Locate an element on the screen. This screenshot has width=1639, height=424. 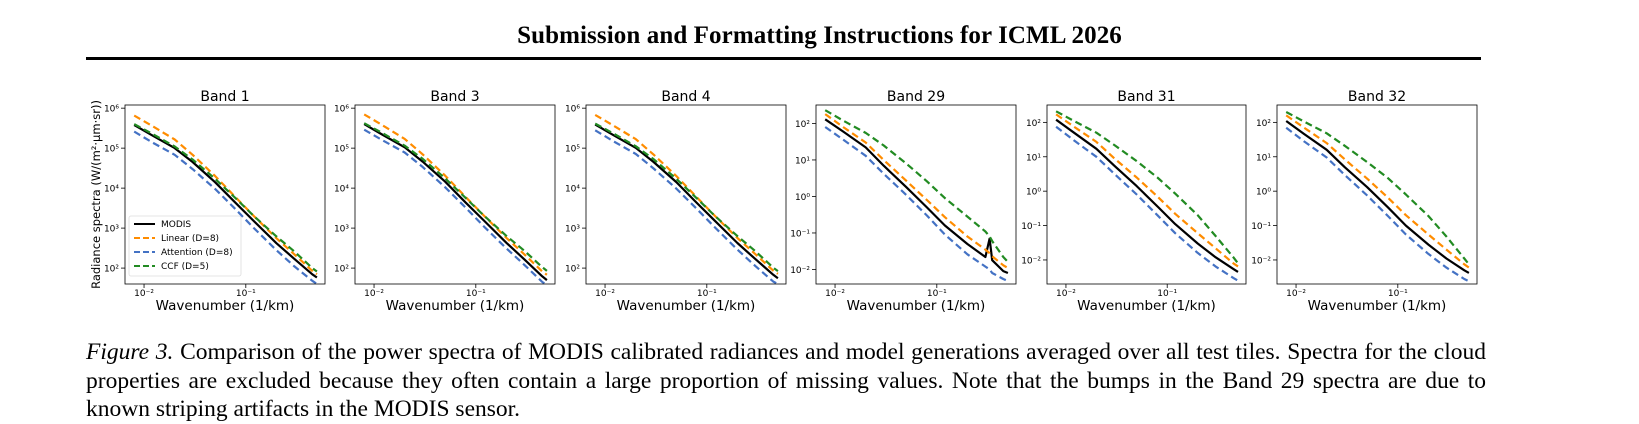
y-axis-label: Radiance spectra (W/(m²·μm·sr)) is located at coordinates (96, 194).